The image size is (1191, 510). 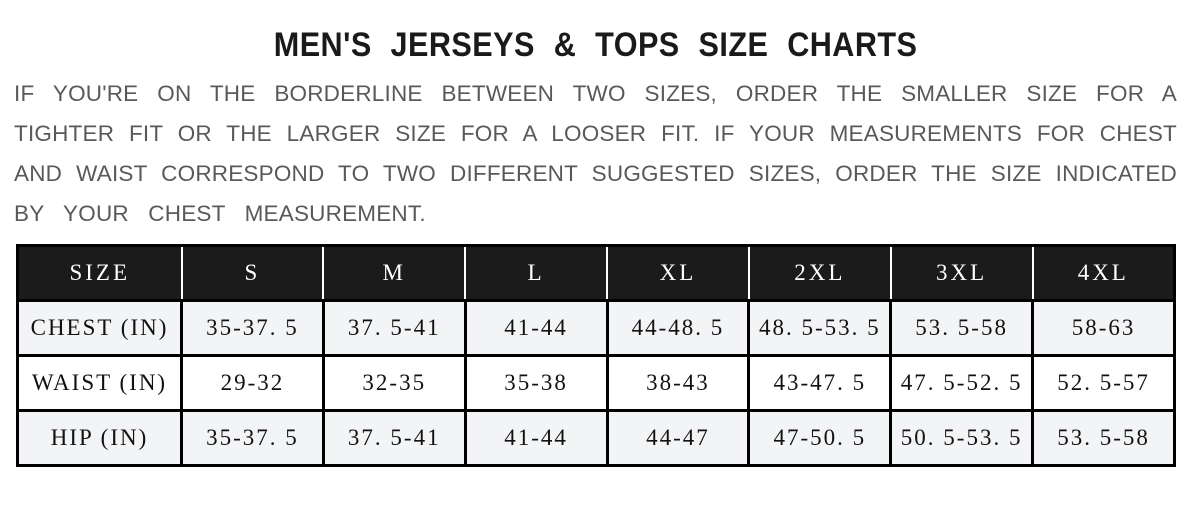 I want to click on row-label: CHEST (IN), so click(x=99, y=328).